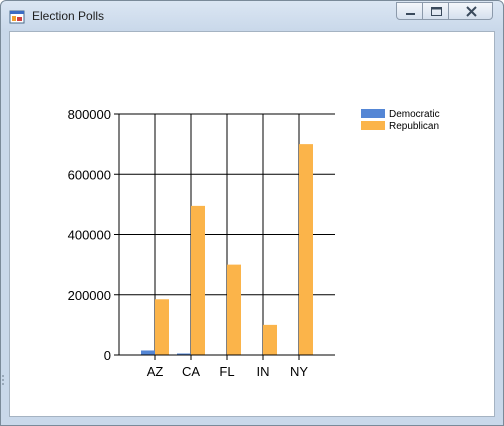 Image resolution: width=504 pixels, height=426 pixels. What do you see at coordinates (162, 327) in the screenshot?
I see `bar-republican-az` at bounding box center [162, 327].